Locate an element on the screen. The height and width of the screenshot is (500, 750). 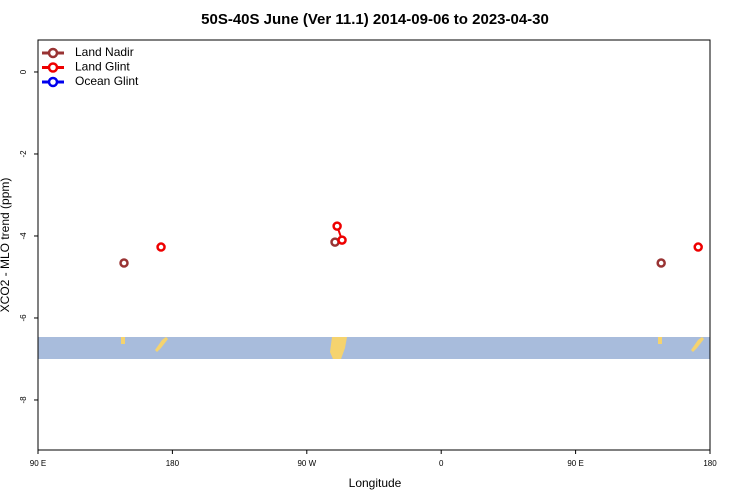
y-tick-label: -2 is located at coordinates (23, 154).